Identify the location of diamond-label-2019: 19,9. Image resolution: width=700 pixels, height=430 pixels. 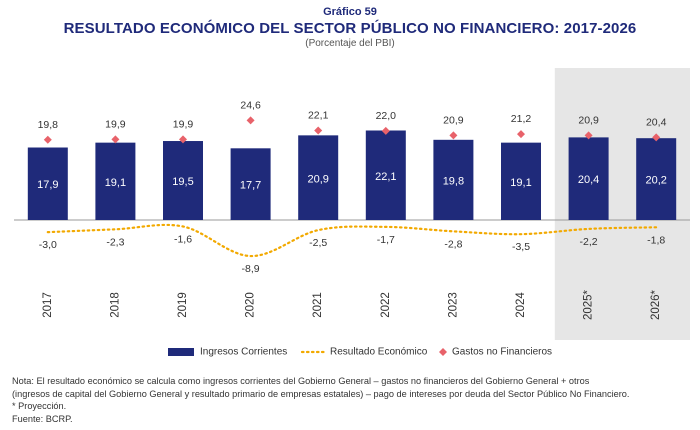
(183, 124).